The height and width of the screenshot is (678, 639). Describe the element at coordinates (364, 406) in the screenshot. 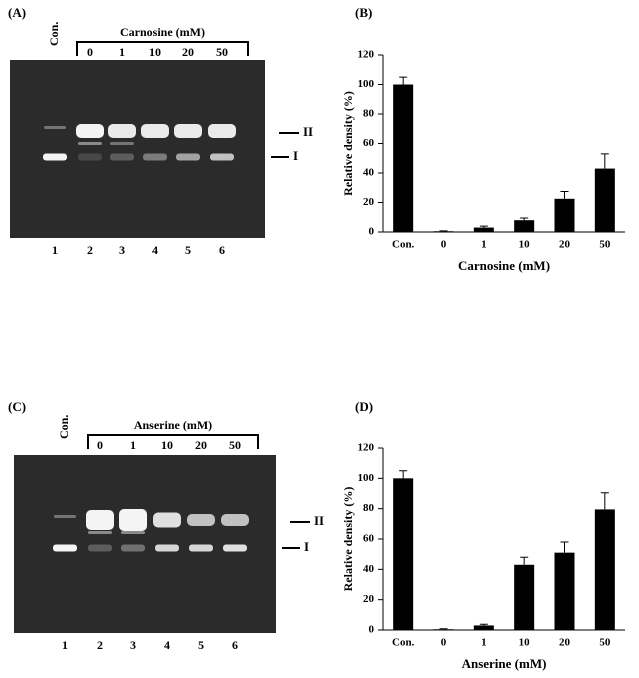

I see `panel-label: (D)` at that location.